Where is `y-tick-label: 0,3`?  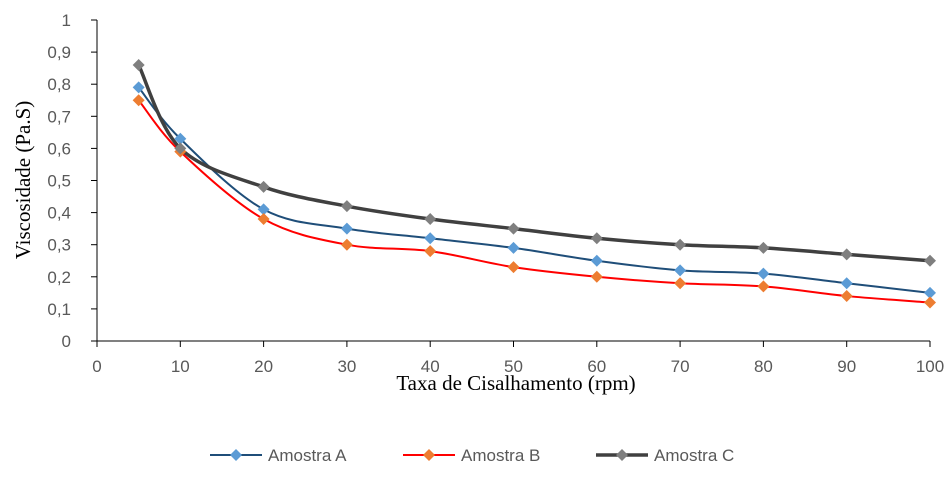 y-tick-label: 0,3 is located at coordinates (59, 245).